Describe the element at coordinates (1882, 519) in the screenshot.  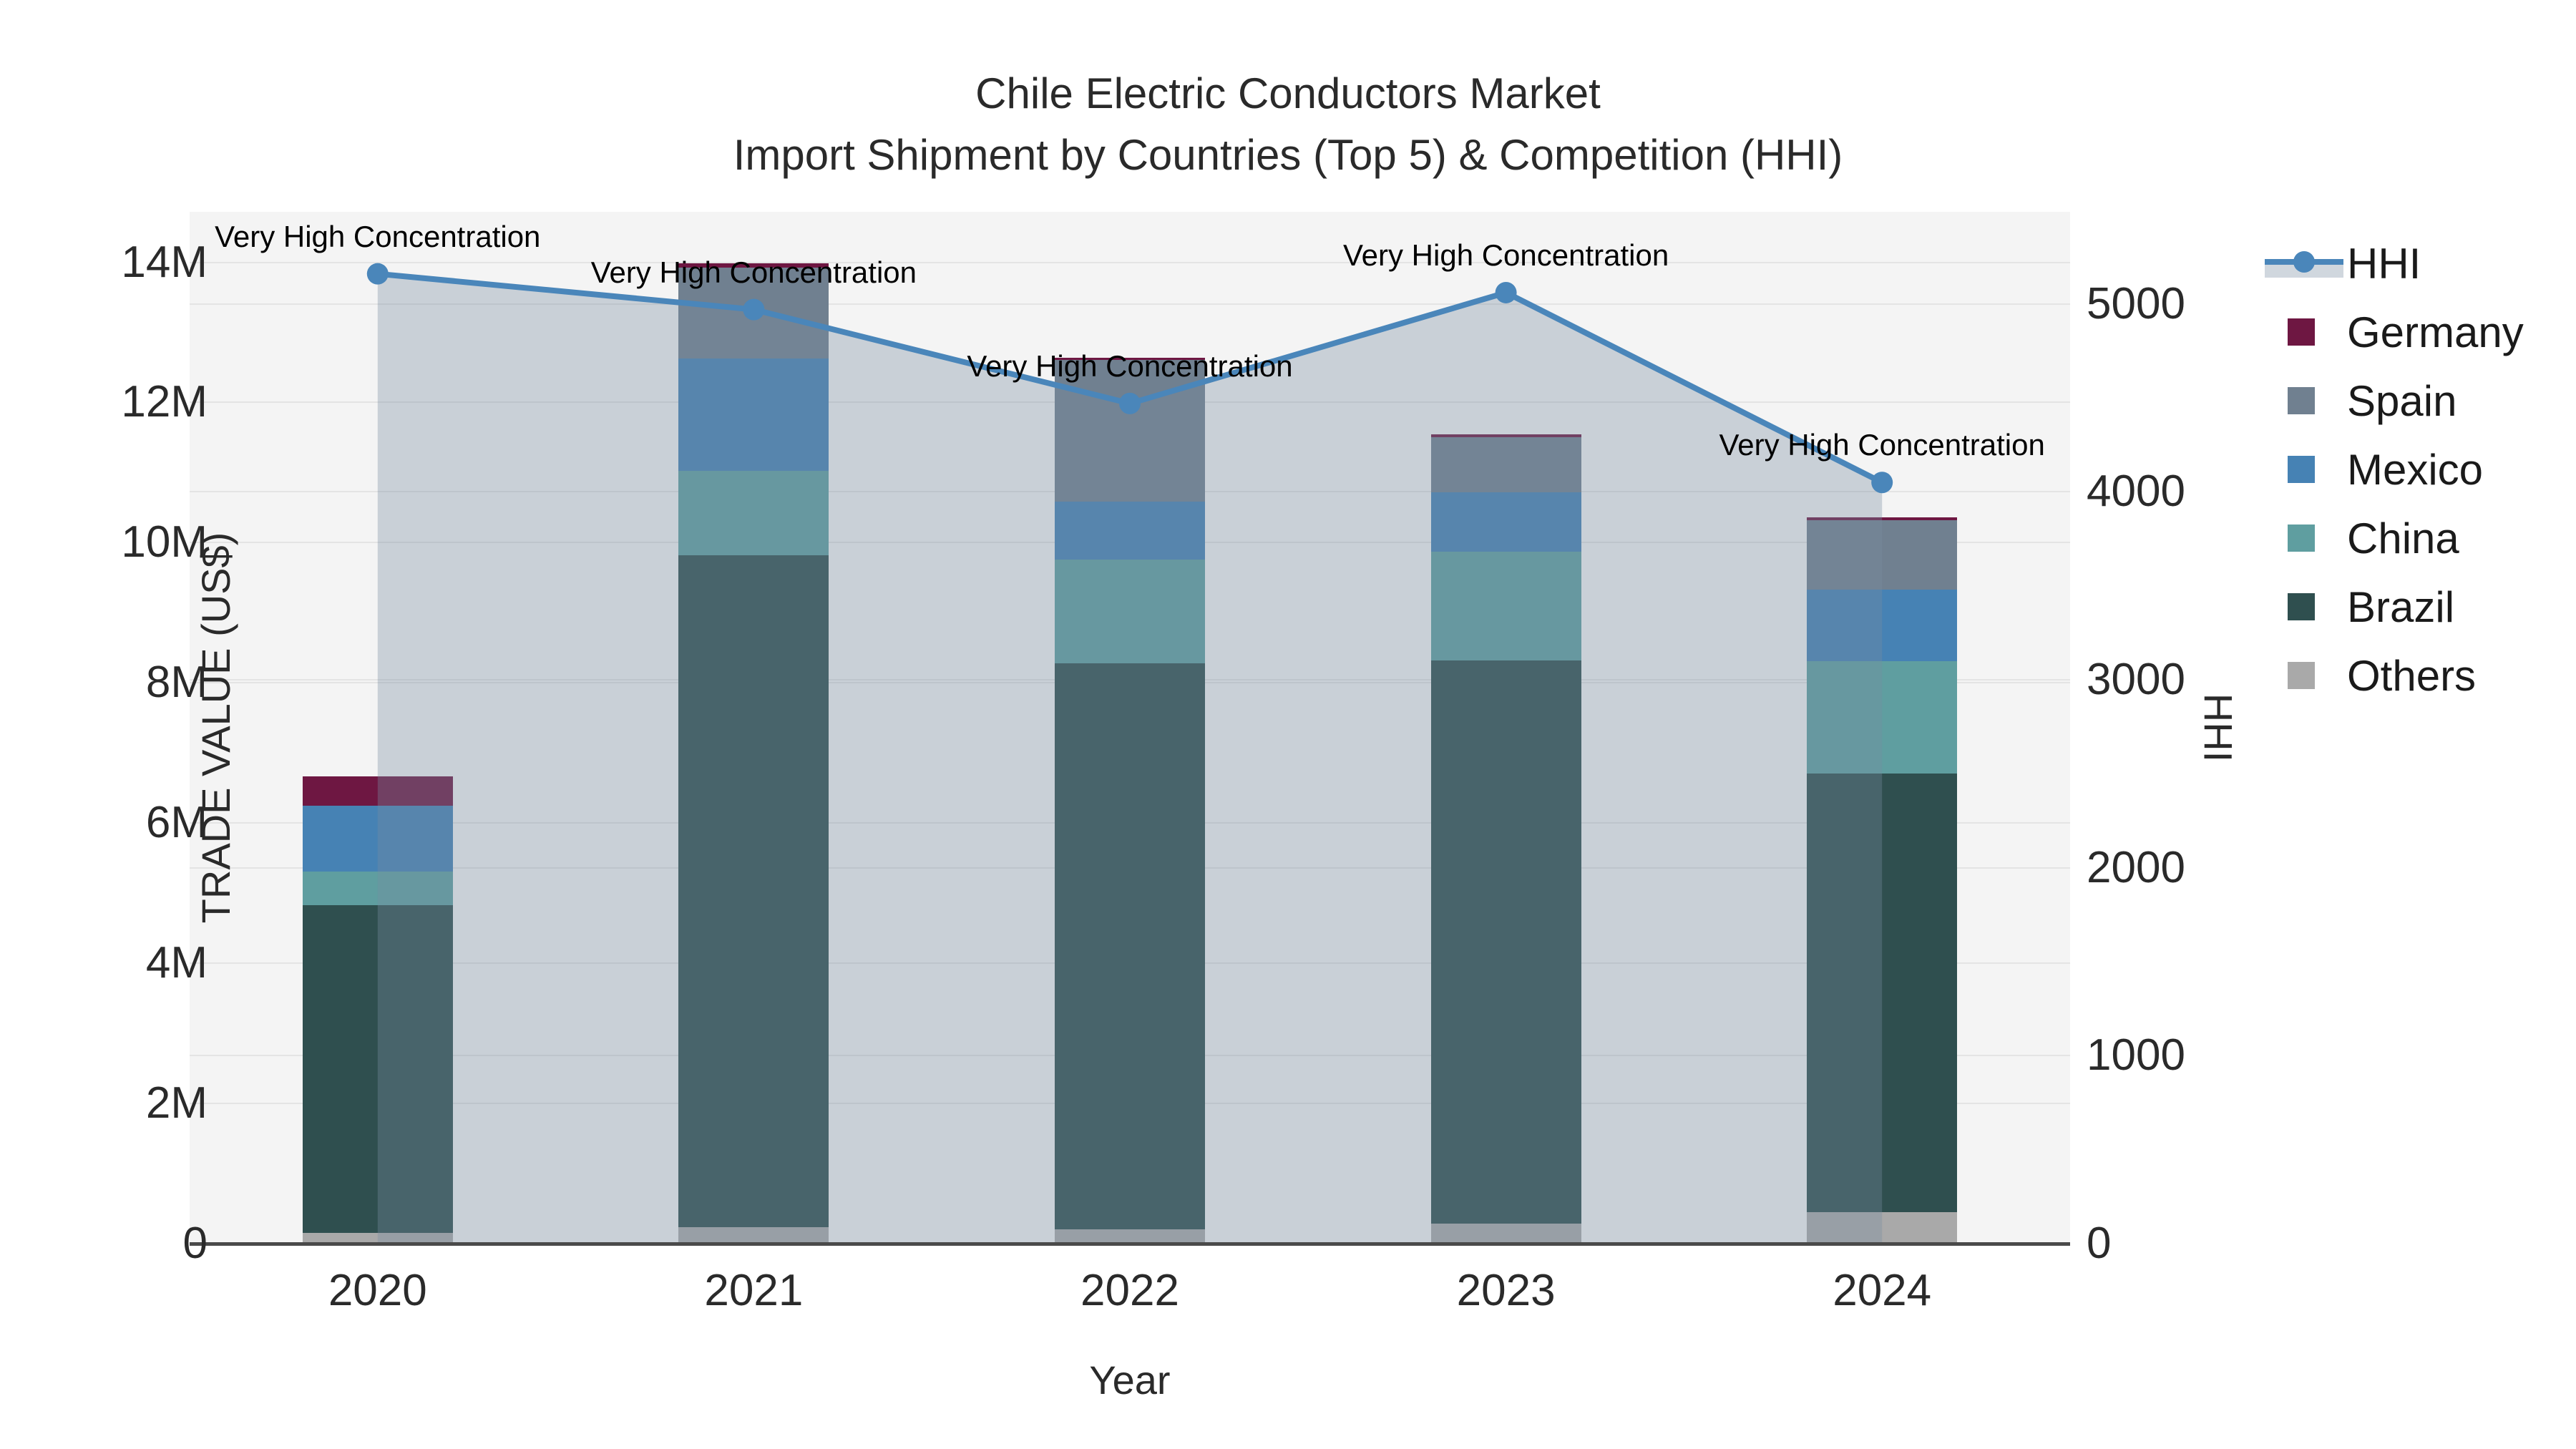
I see `bar-2024-germany` at that location.